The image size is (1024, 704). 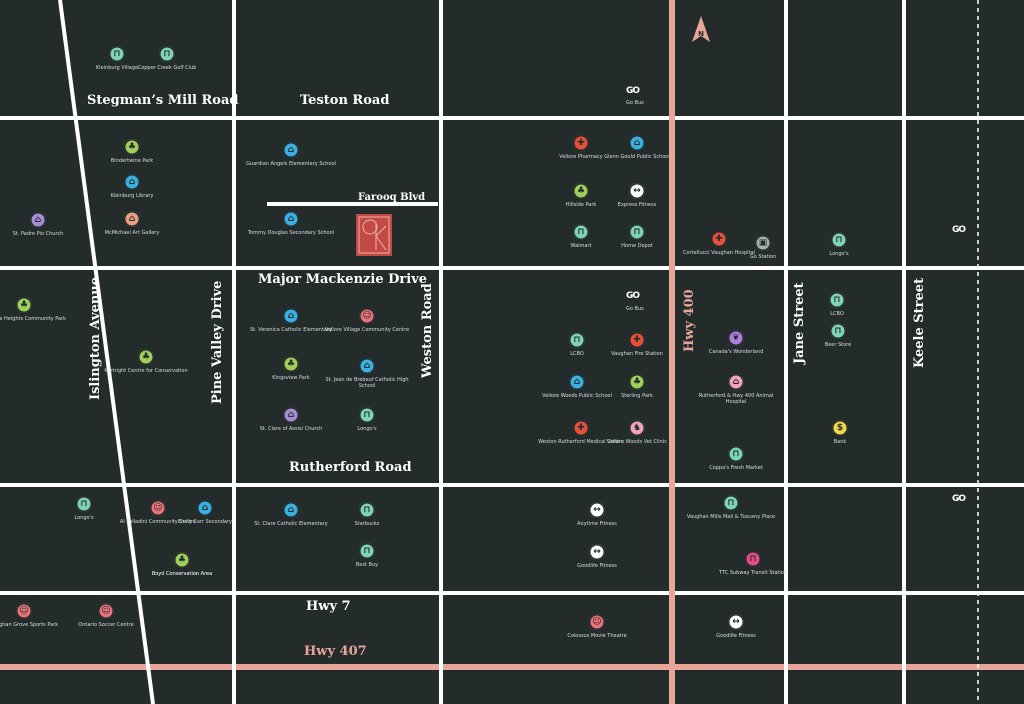 I want to click on fitness-icon: ↔, so click(x=736, y=622).